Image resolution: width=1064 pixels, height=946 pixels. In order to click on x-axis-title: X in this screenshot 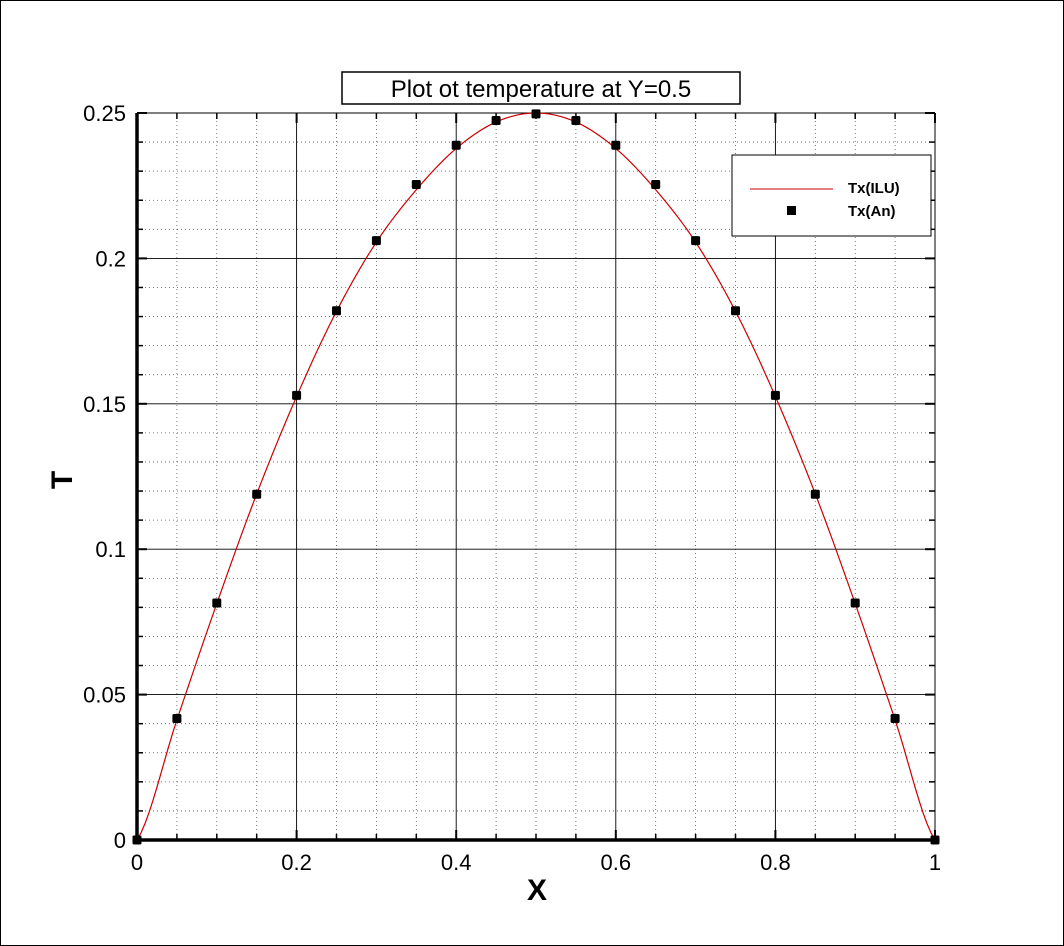, I will do `click(537, 890)`.